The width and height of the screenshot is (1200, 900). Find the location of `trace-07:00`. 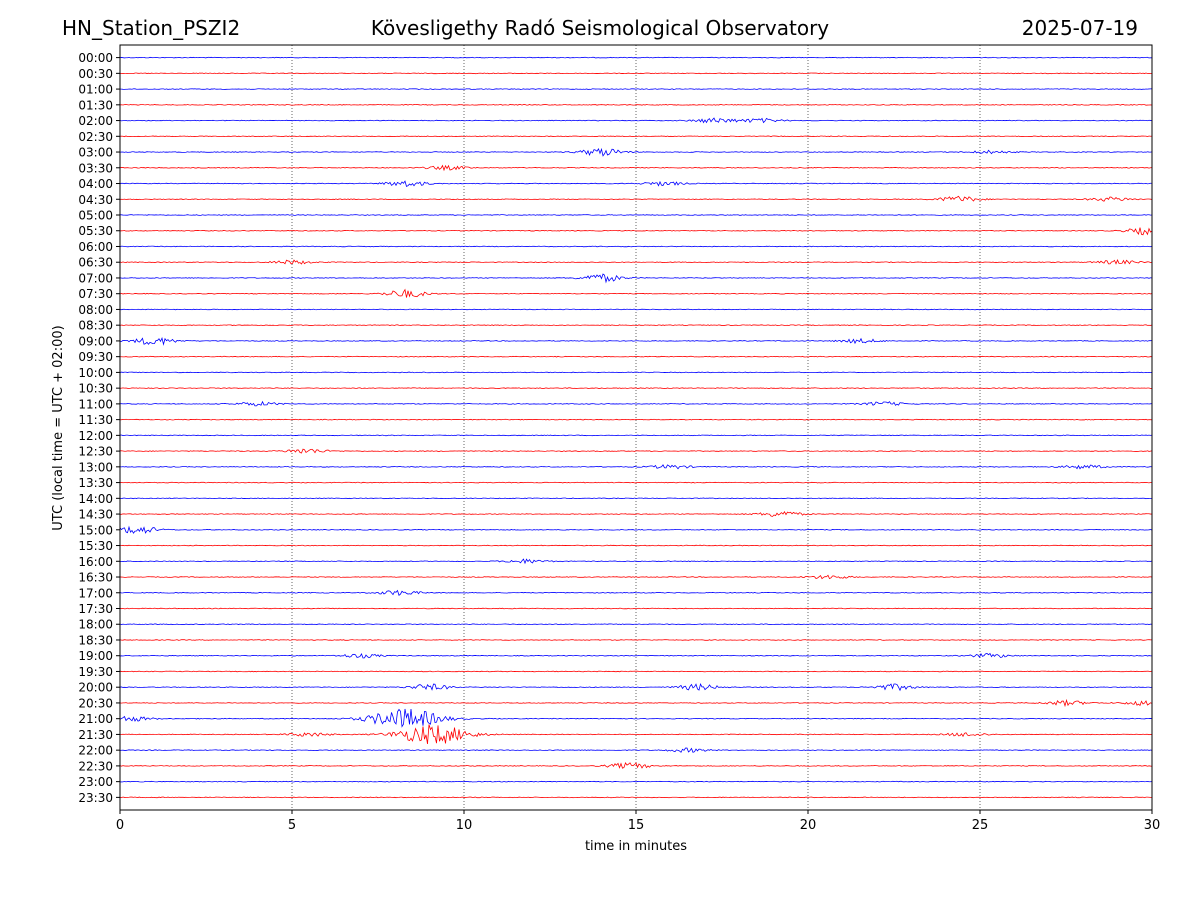

trace-07:00 is located at coordinates (636, 278).